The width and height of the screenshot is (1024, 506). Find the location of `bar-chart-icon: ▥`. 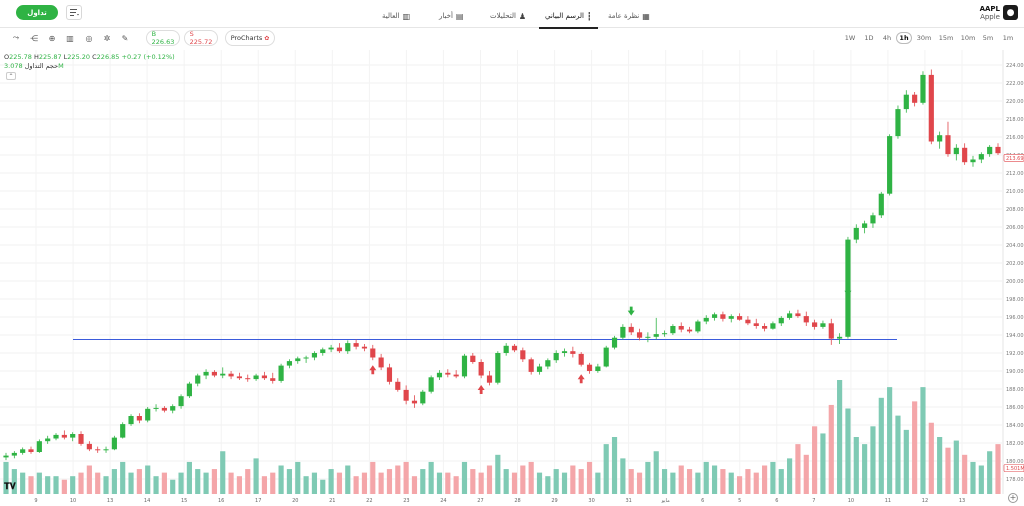

bar-chart-icon: ▥ is located at coordinates (70, 38).